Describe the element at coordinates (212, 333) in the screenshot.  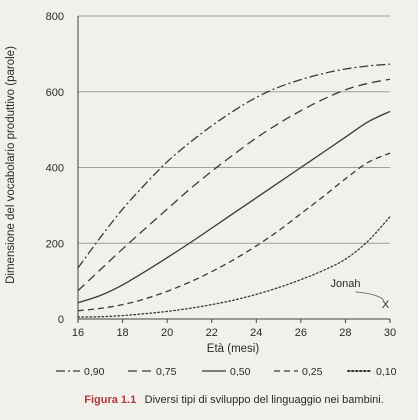
I see `x-tick-label: 22` at that location.